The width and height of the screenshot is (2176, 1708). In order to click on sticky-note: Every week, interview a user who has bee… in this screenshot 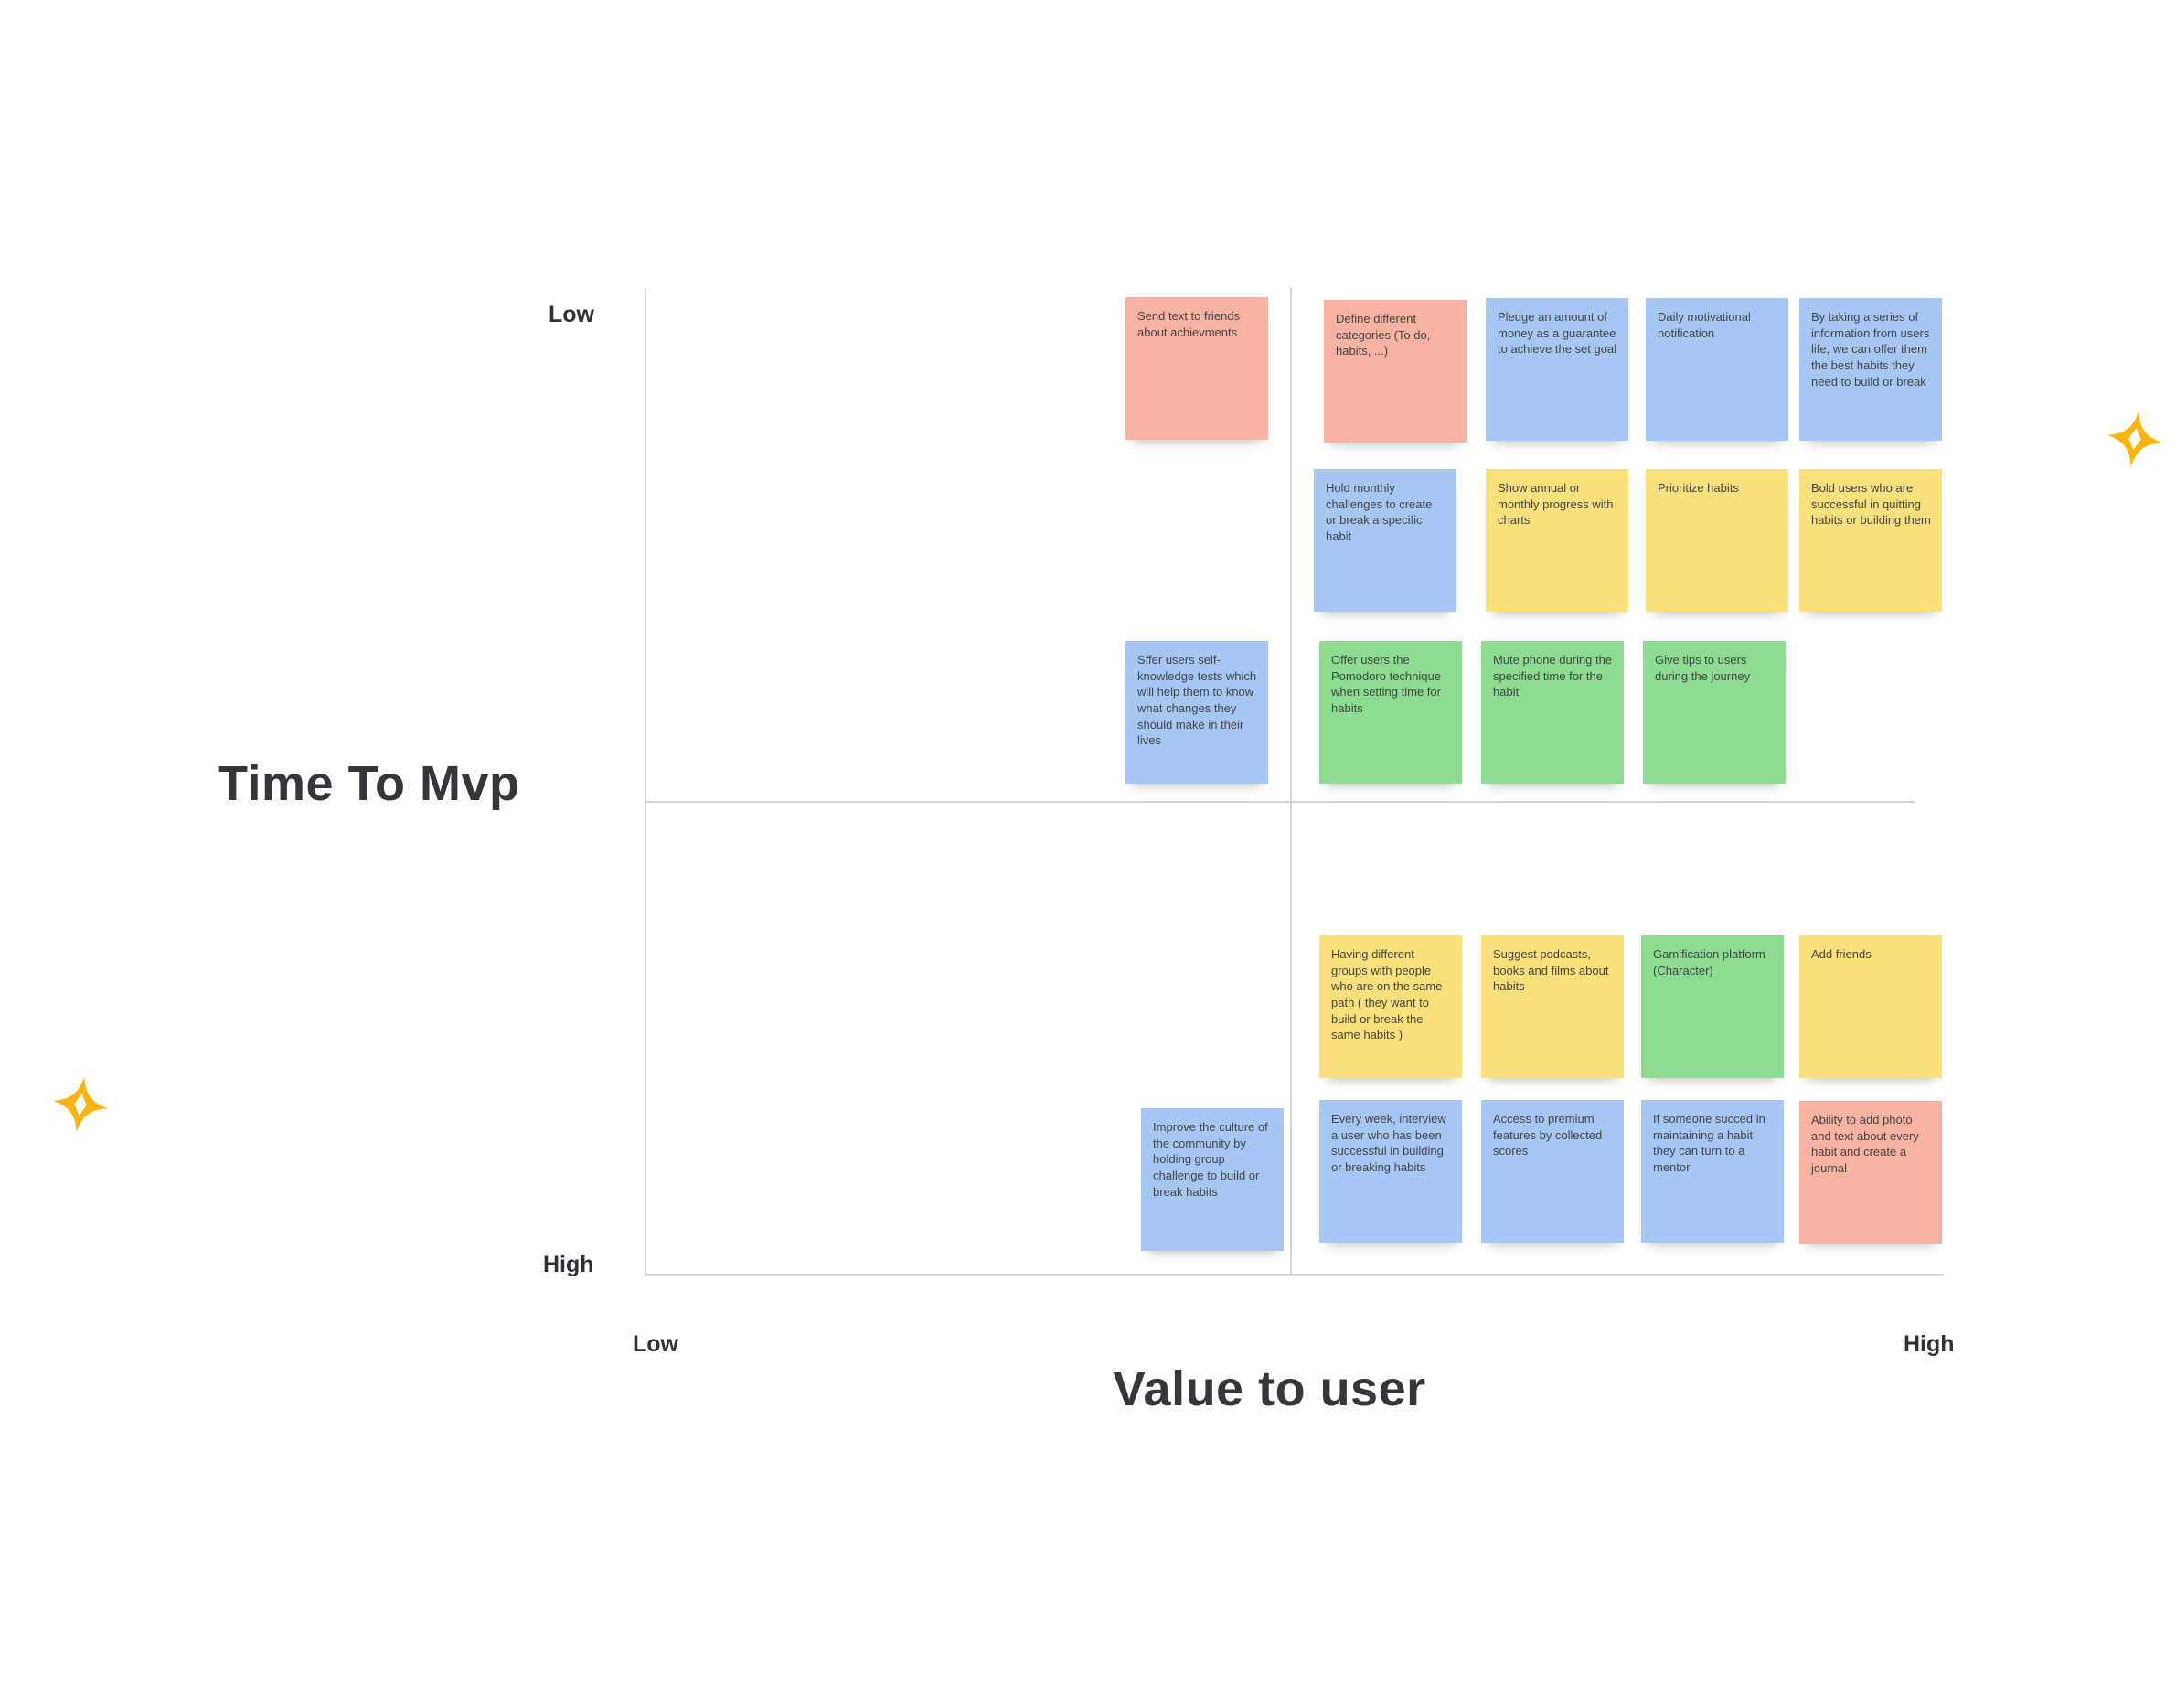, I will do `click(1390, 1171)`.